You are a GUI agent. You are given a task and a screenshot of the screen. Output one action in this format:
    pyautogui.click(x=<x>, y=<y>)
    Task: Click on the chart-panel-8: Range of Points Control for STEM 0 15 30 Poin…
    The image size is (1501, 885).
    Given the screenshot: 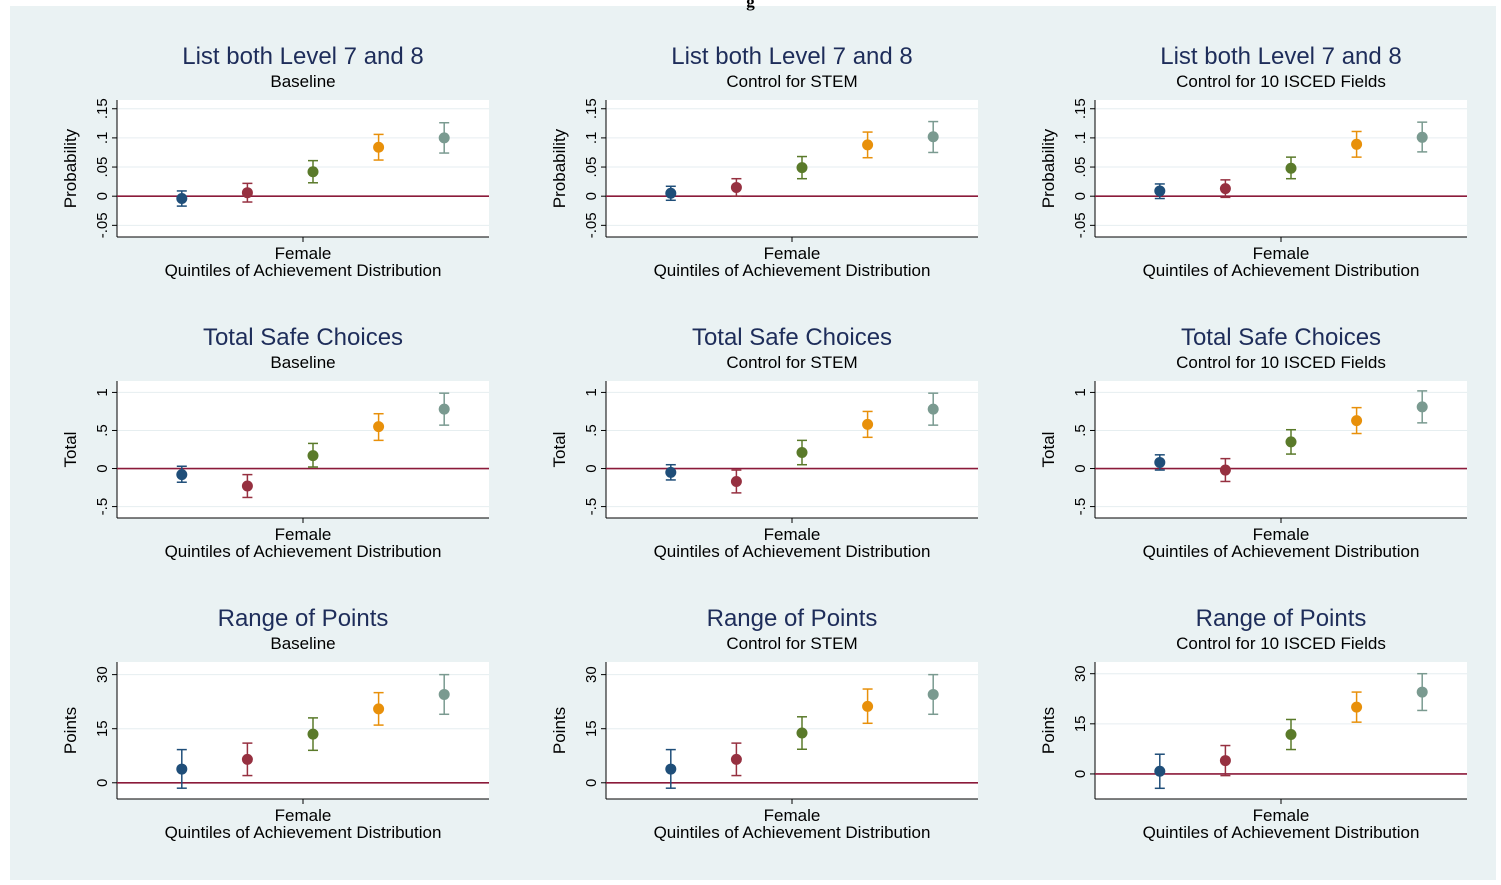 What is the action you would take?
    pyautogui.click(x=764, y=723)
    